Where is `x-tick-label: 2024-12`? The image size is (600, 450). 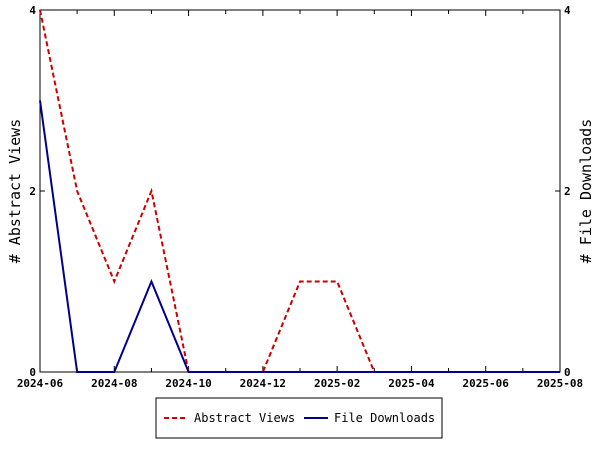
x-tick-label: 2024-12 is located at coordinates (263, 383).